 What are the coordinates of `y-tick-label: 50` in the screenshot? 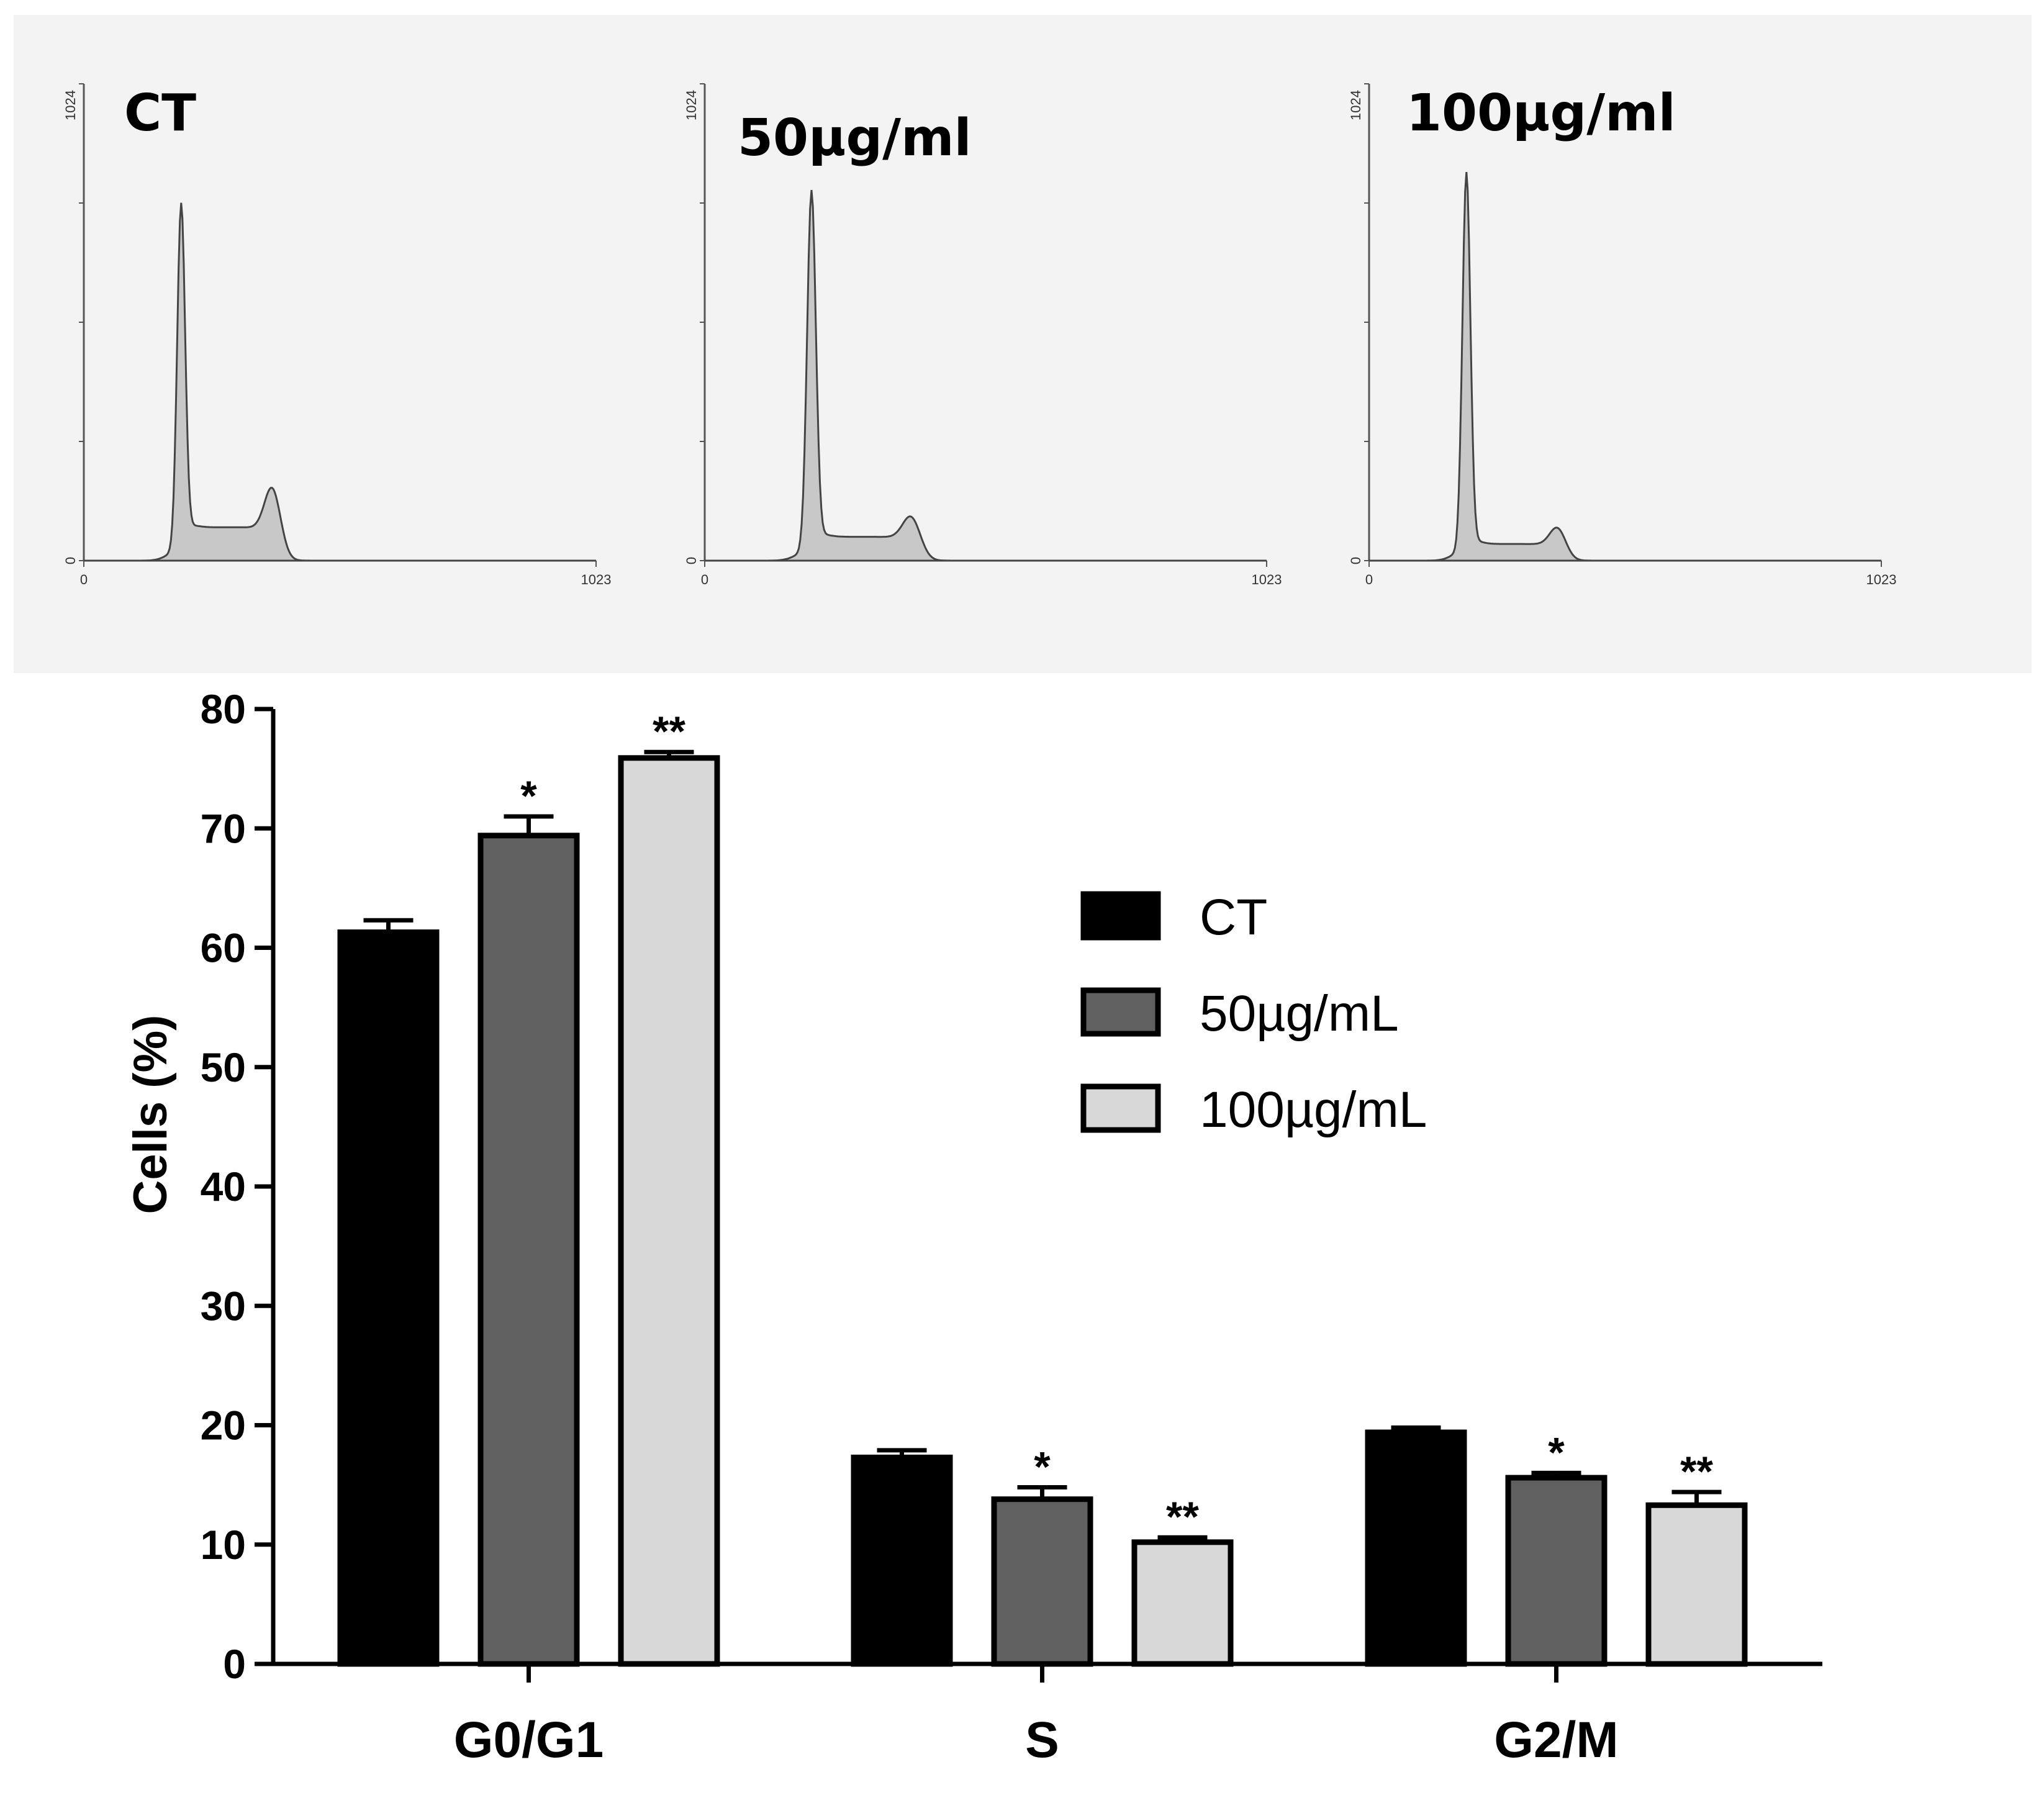 It's located at (223, 1067).